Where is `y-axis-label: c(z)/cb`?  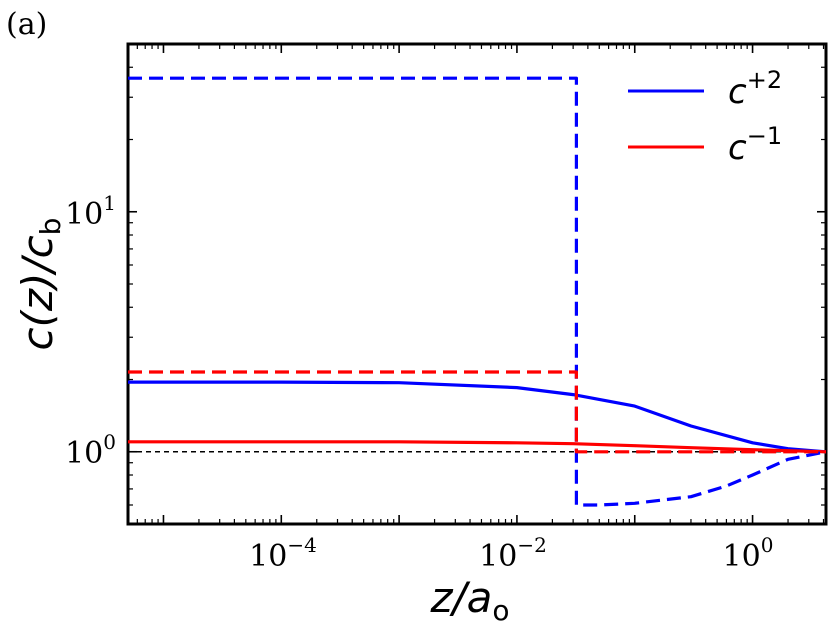
y-axis-label: c(z)/cb is located at coordinates (40, 284).